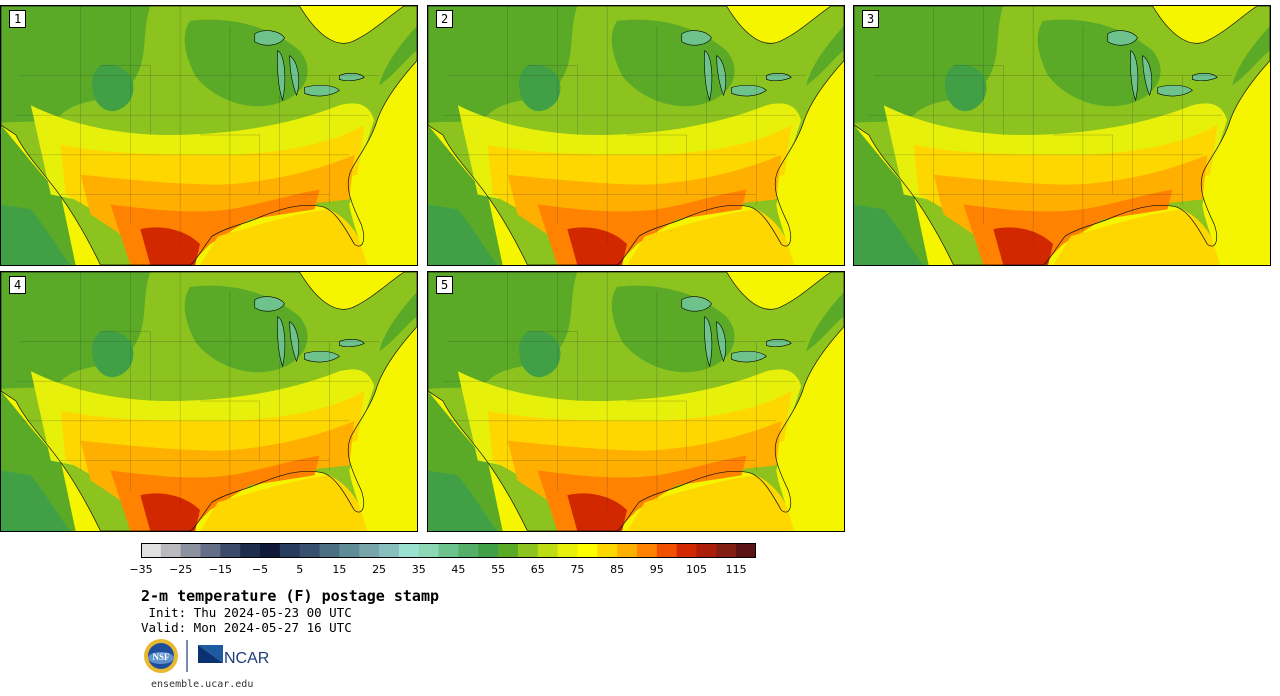 This screenshot has width=1280, height=696. What do you see at coordinates (246, 658) in the screenshot?
I see `ncar-logo-text: NCAR` at bounding box center [246, 658].